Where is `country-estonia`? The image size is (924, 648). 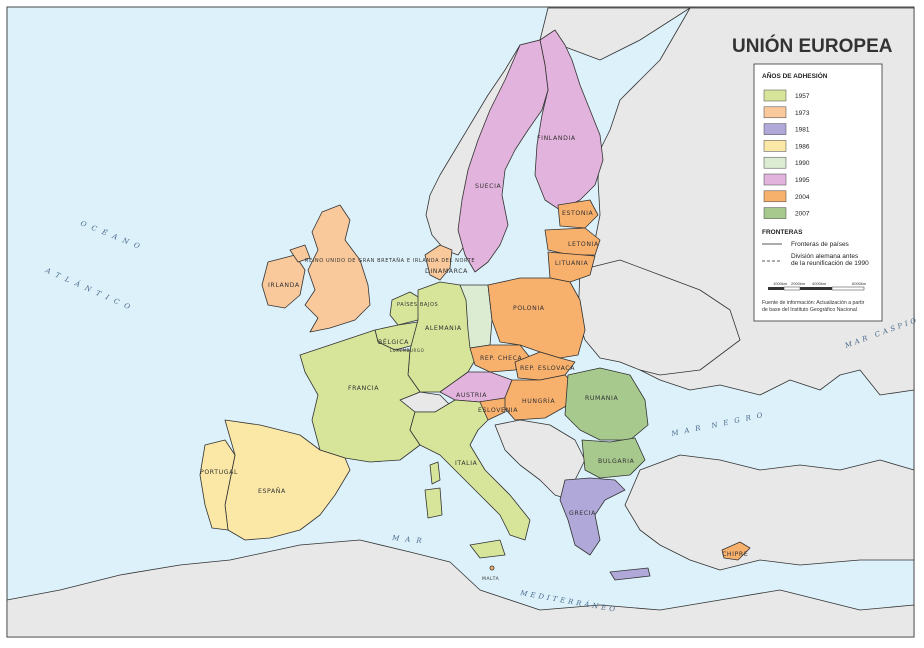 country-estonia is located at coordinates (578, 214).